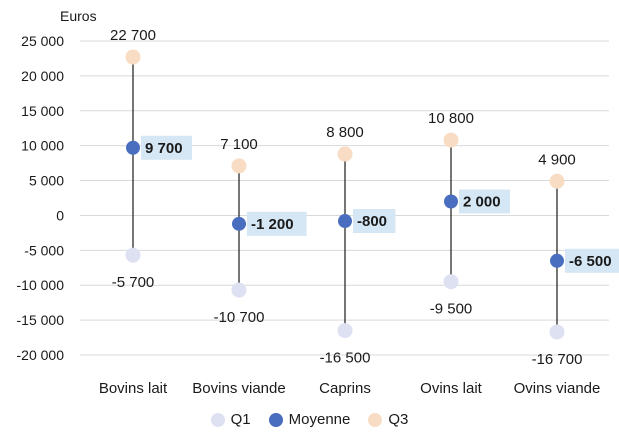 The height and width of the screenshot is (444, 619). I want to click on legend-swatch-q1, so click(217, 419).